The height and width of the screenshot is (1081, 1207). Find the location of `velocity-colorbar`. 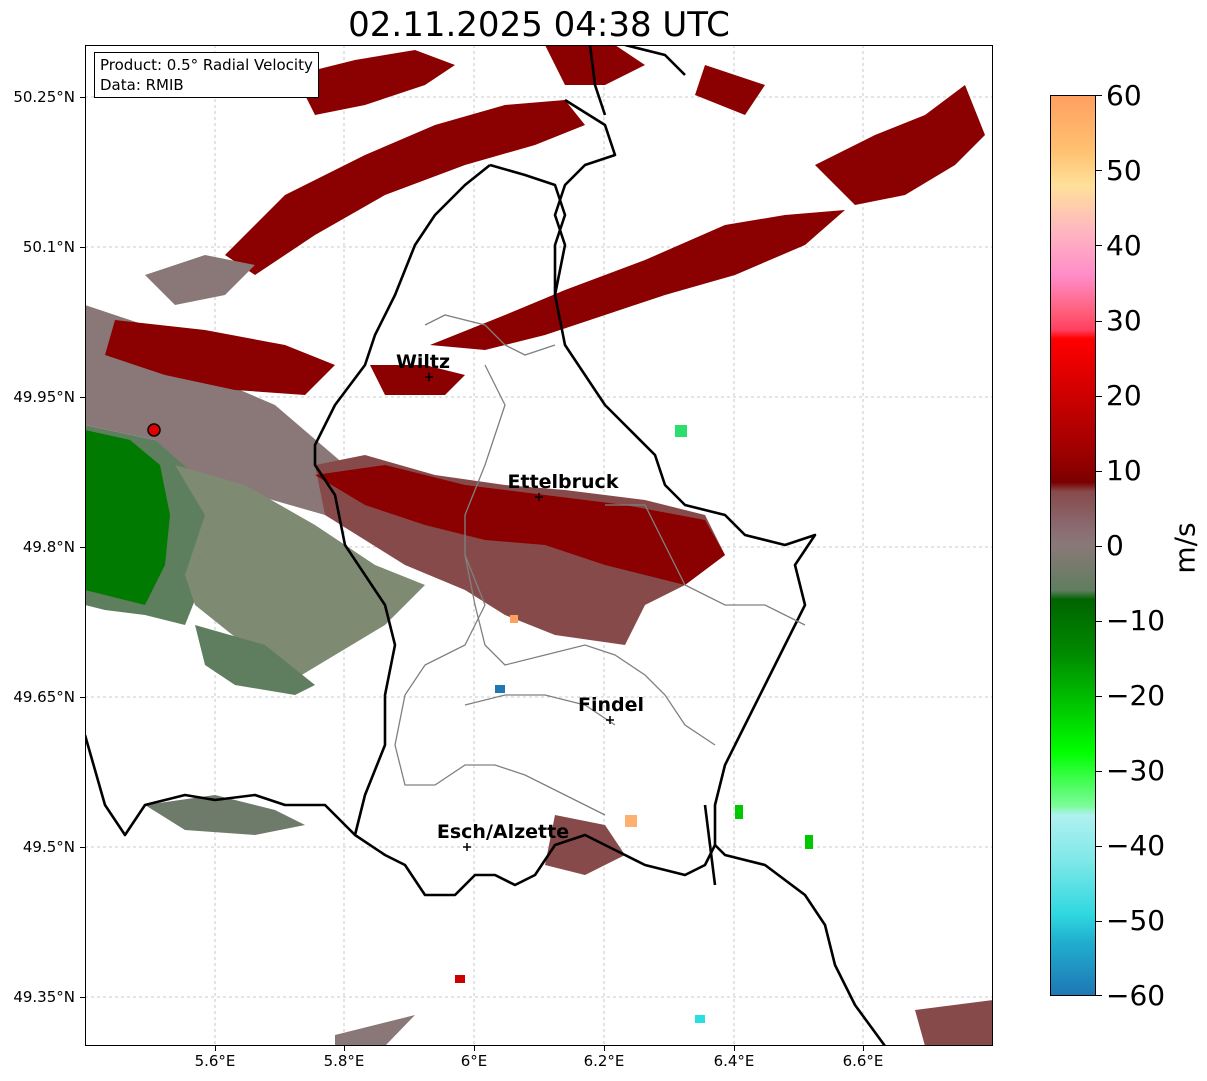

velocity-colorbar is located at coordinates (1073, 545).